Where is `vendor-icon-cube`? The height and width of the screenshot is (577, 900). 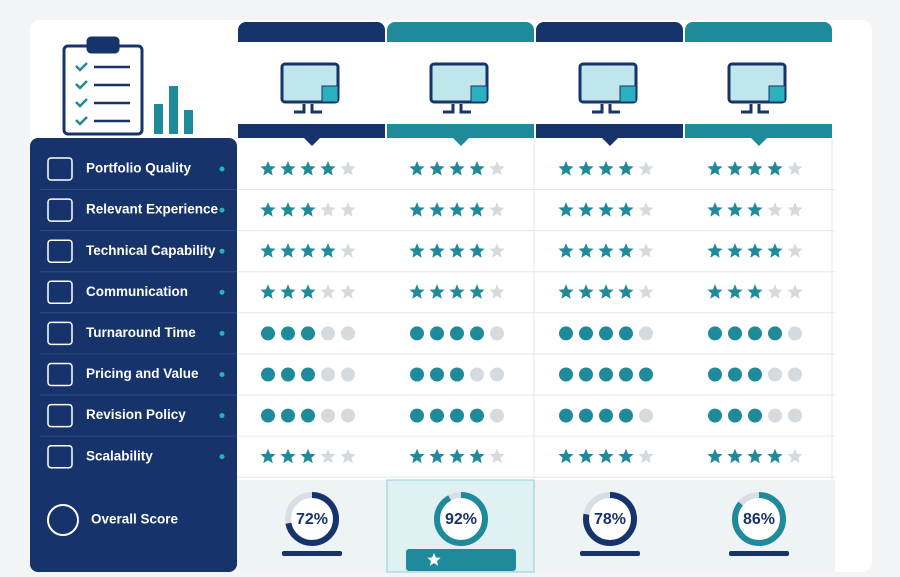 vendor-icon-cube is located at coordinates (330, 94).